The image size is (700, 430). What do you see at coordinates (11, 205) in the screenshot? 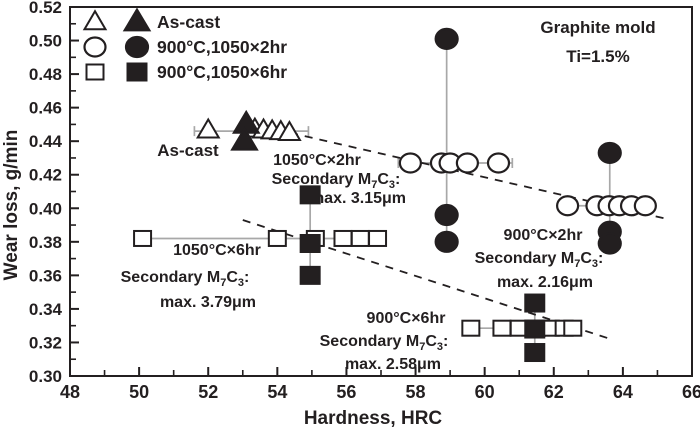
I see `y-axis-title: Wear loss, g/min` at bounding box center [11, 205].